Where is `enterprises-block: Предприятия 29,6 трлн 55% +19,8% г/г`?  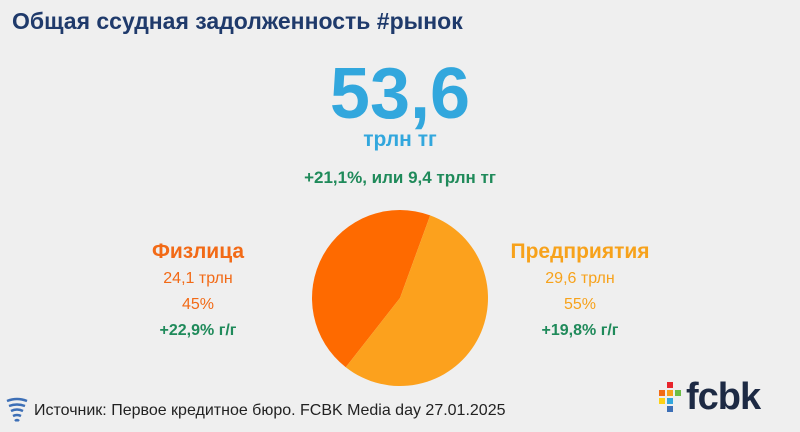 enterprises-block: Предприятия 29,6 трлн 55% +19,8% г/г is located at coordinates (580, 291).